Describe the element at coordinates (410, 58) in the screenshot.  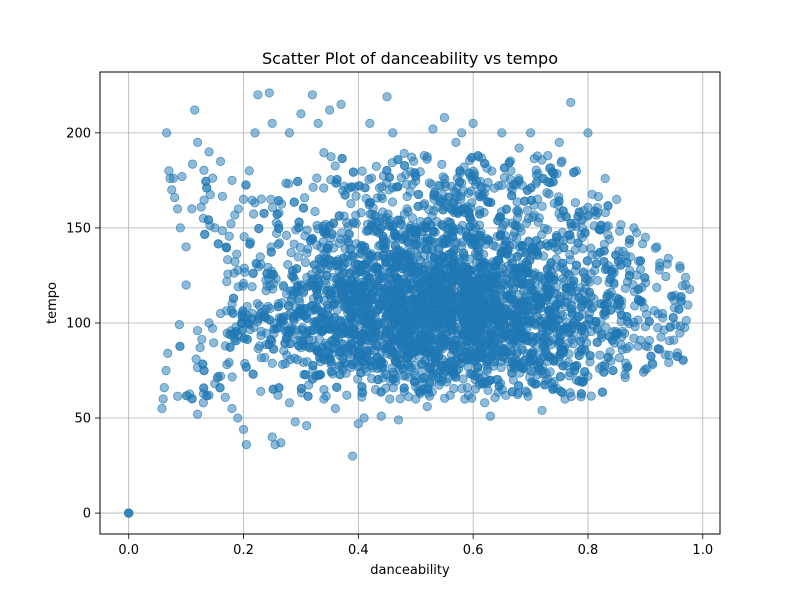
I see `chart-title: Scatter Plot of danceability vs tempo` at that location.